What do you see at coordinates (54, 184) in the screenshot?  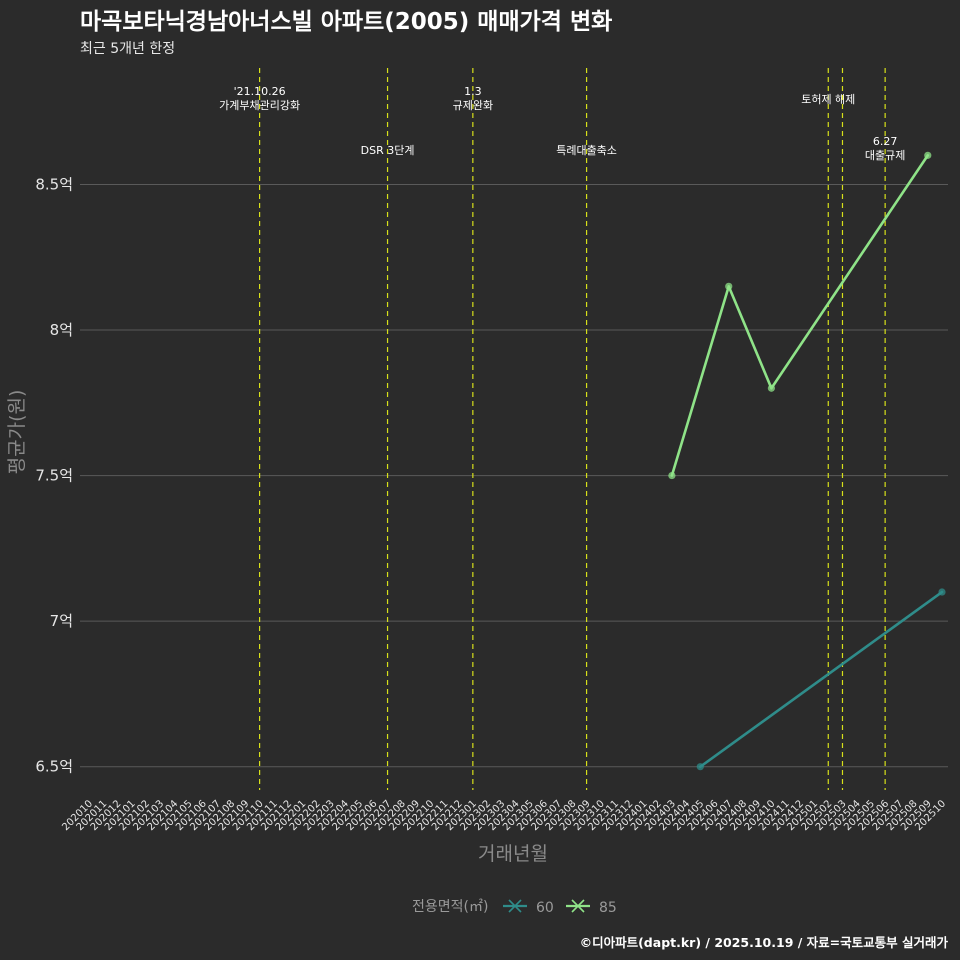 I see `y-tick-label: 8.5억` at bounding box center [54, 184].